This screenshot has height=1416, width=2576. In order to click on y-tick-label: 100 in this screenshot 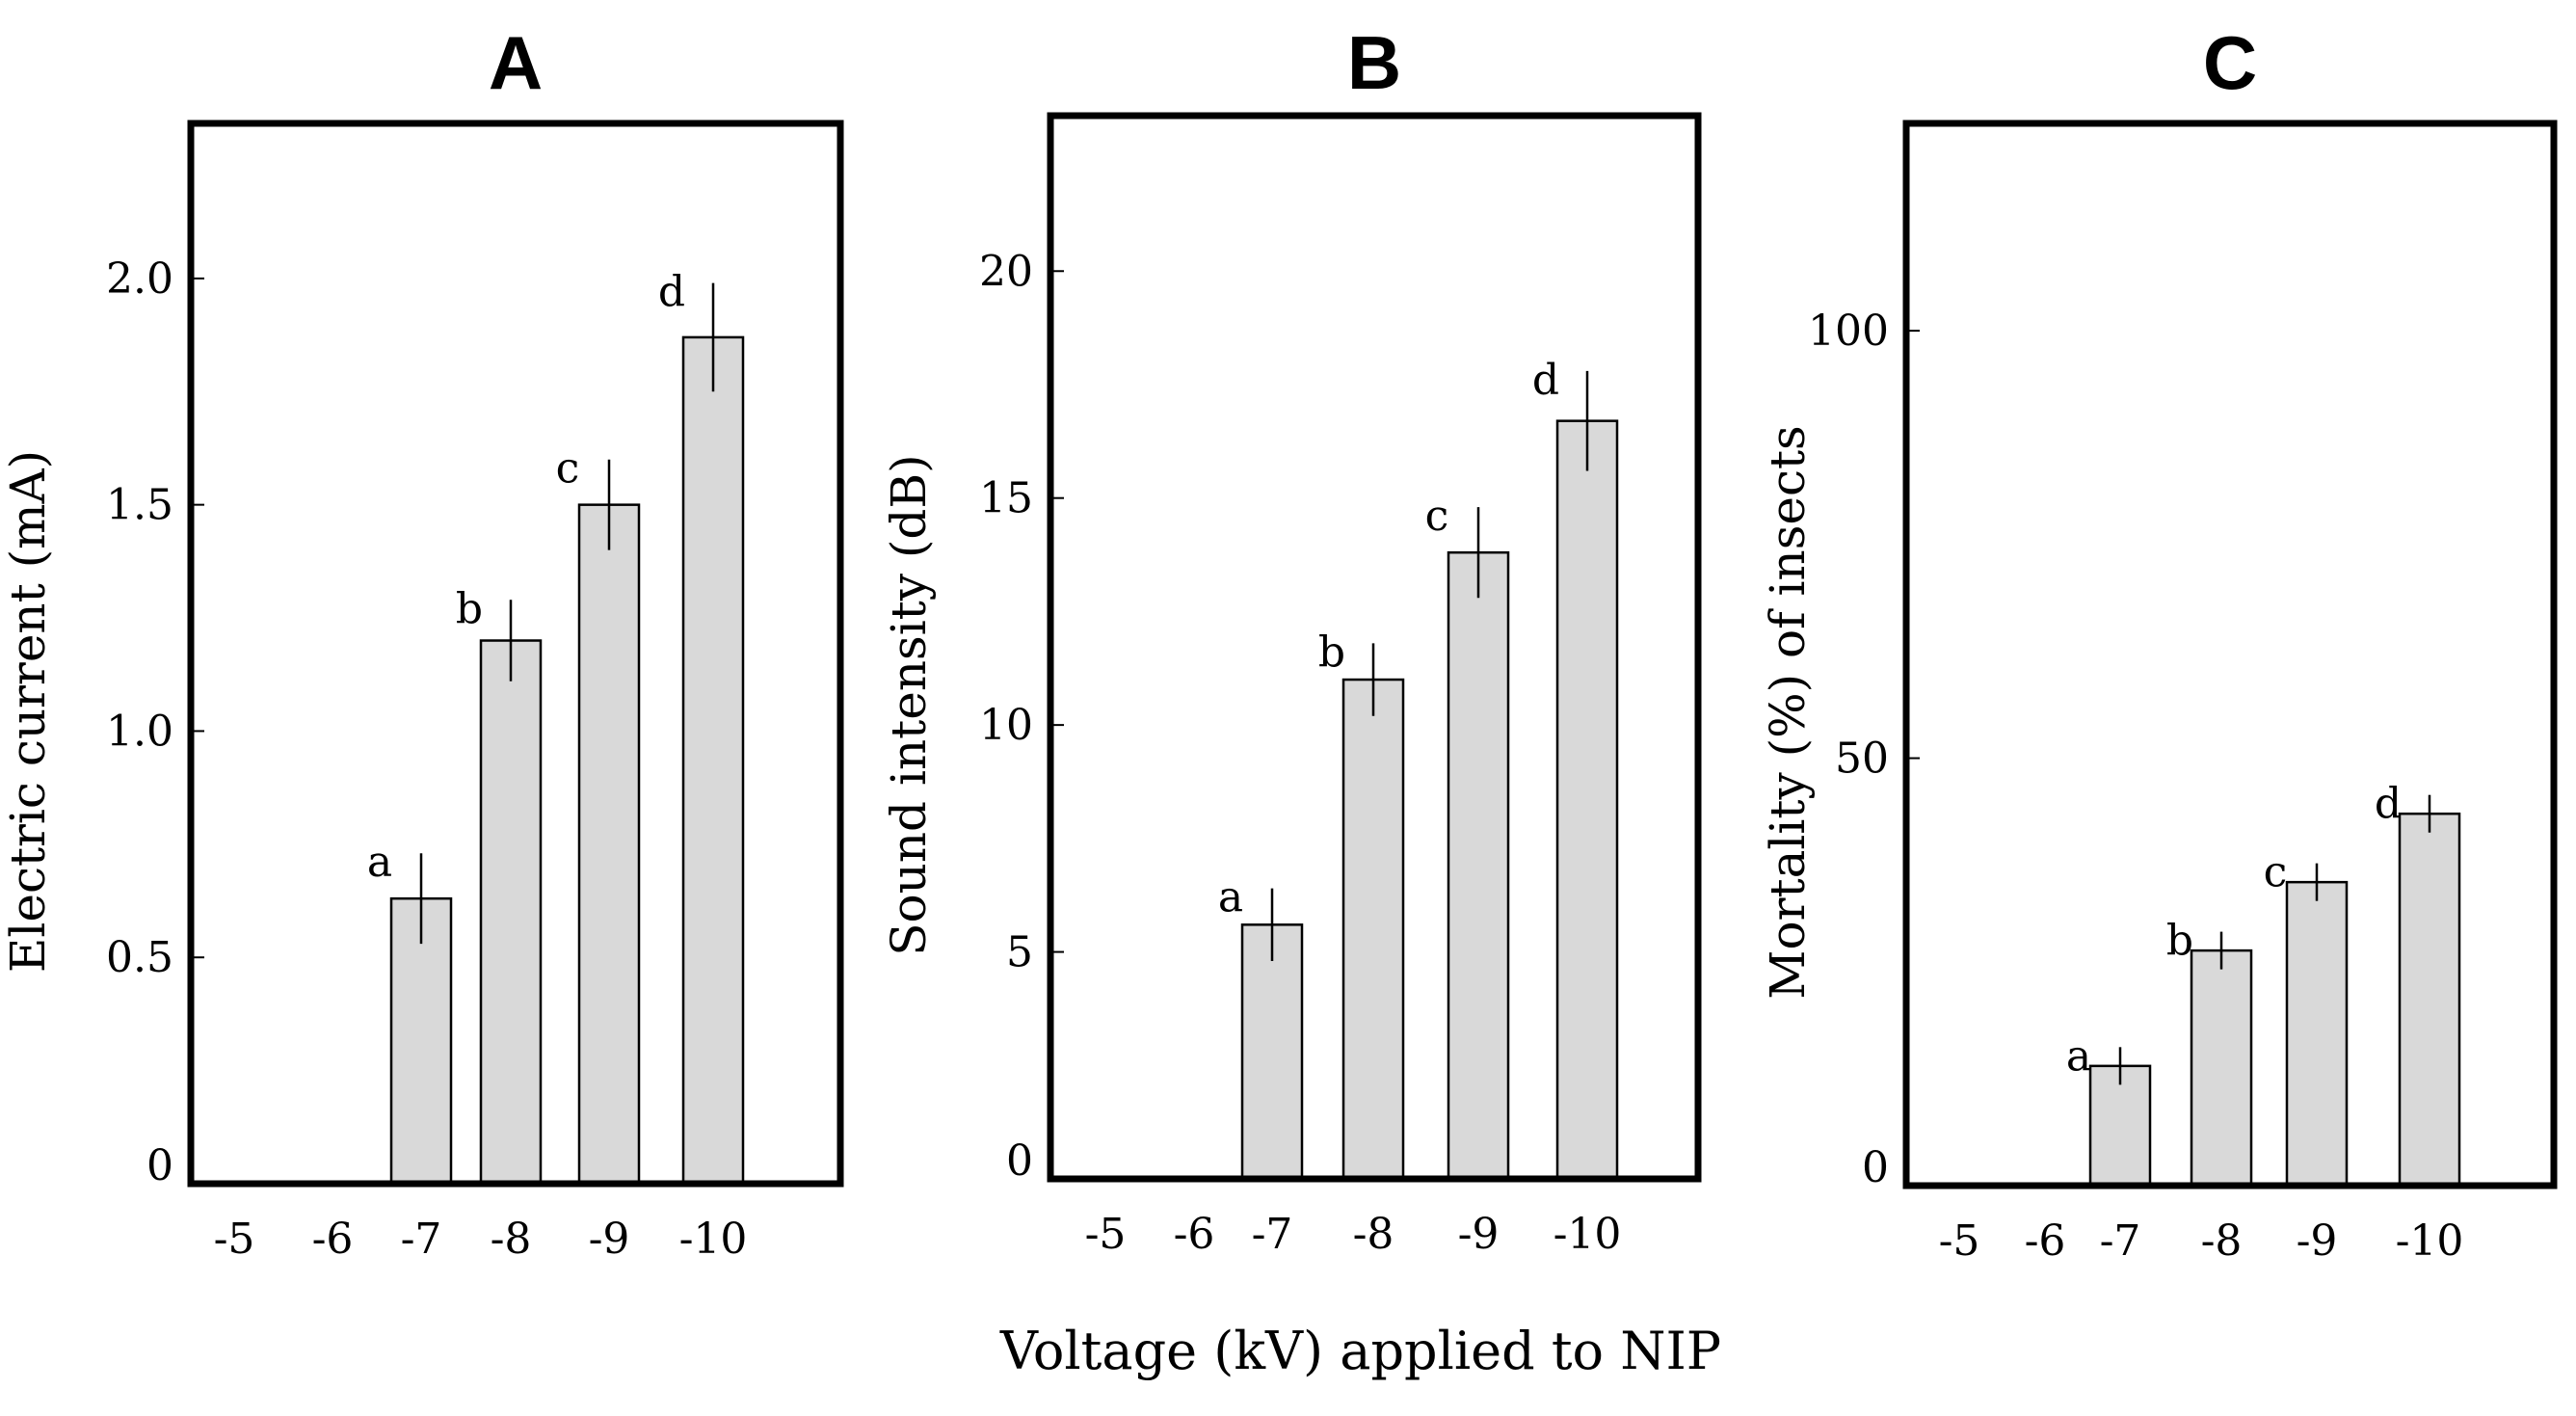, I will do `click(1848, 331)`.